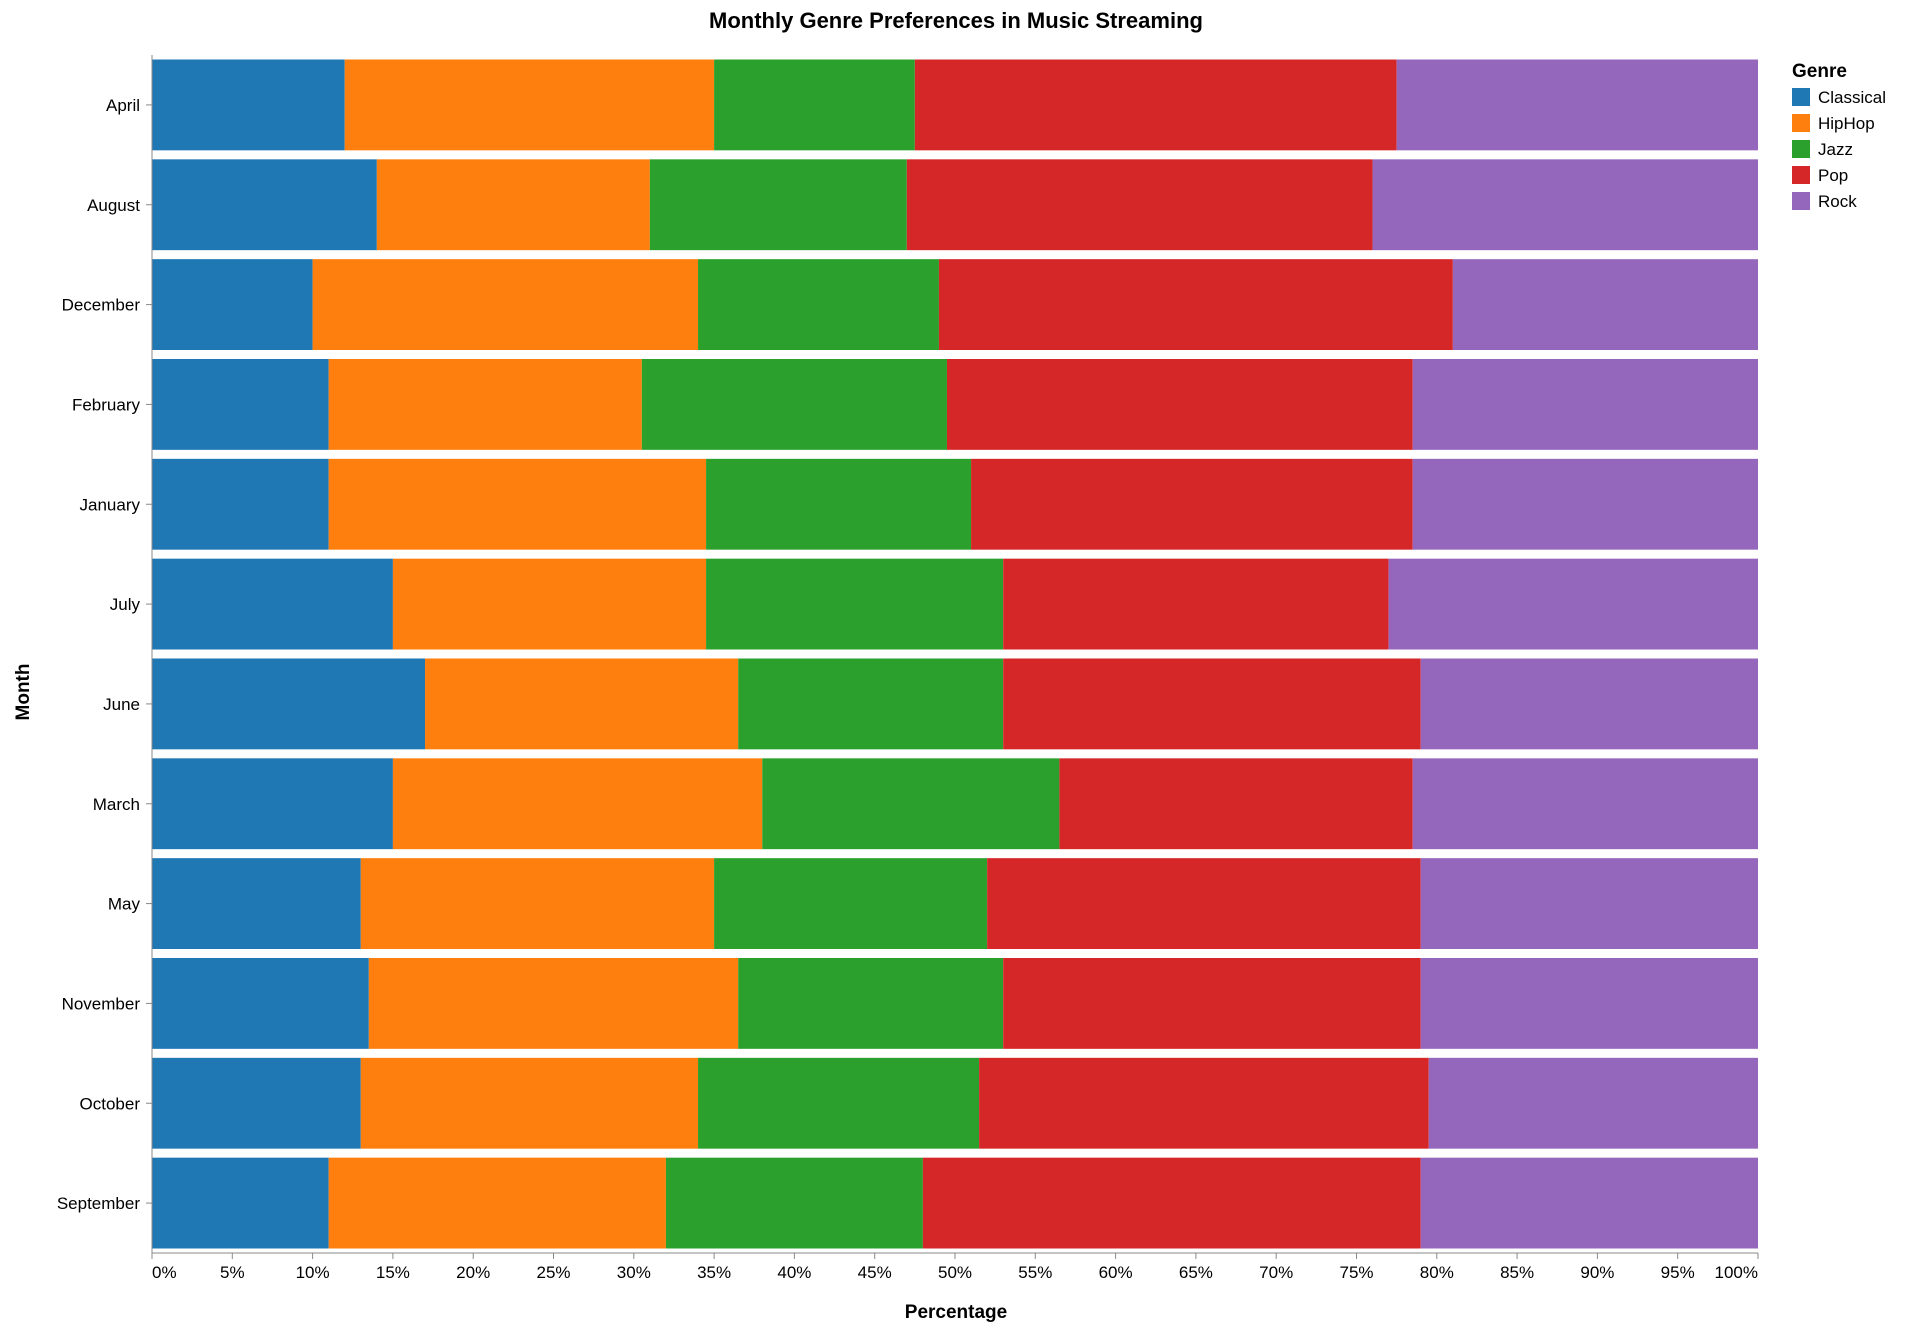  Describe the element at coordinates (289, 704) in the screenshot. I see `bar-june-classical` at that location.